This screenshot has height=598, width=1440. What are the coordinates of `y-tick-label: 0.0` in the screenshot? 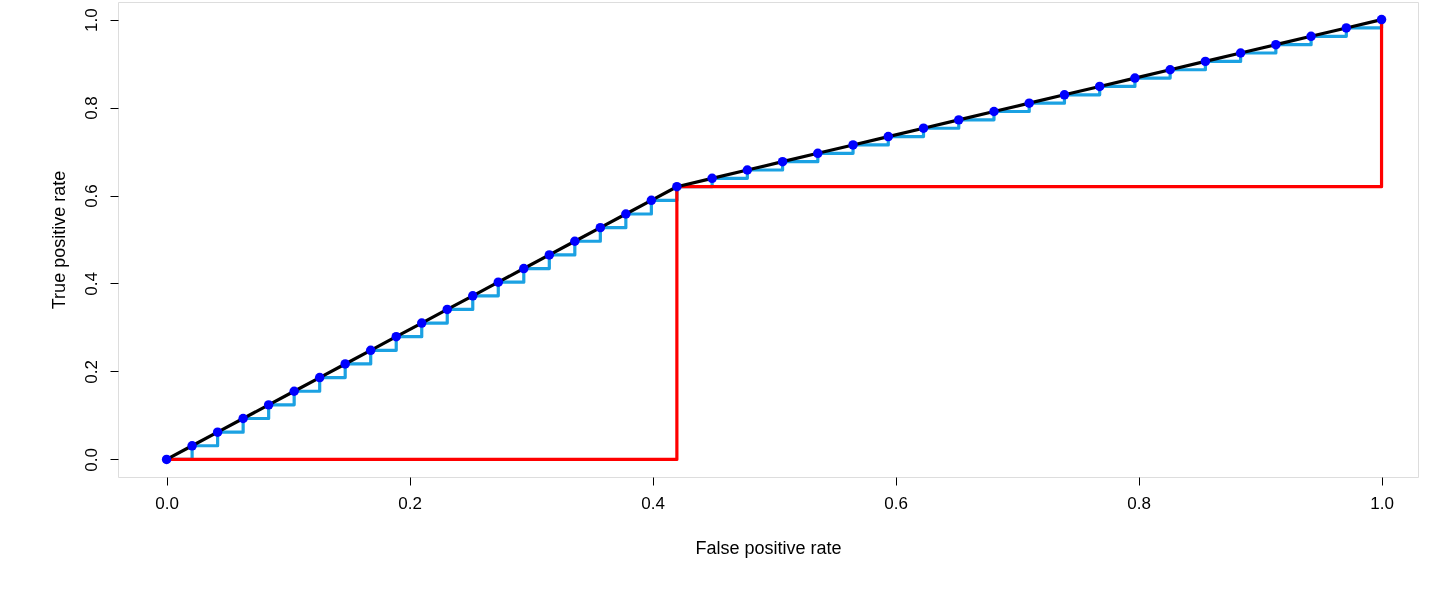 It's located at (91, 460).